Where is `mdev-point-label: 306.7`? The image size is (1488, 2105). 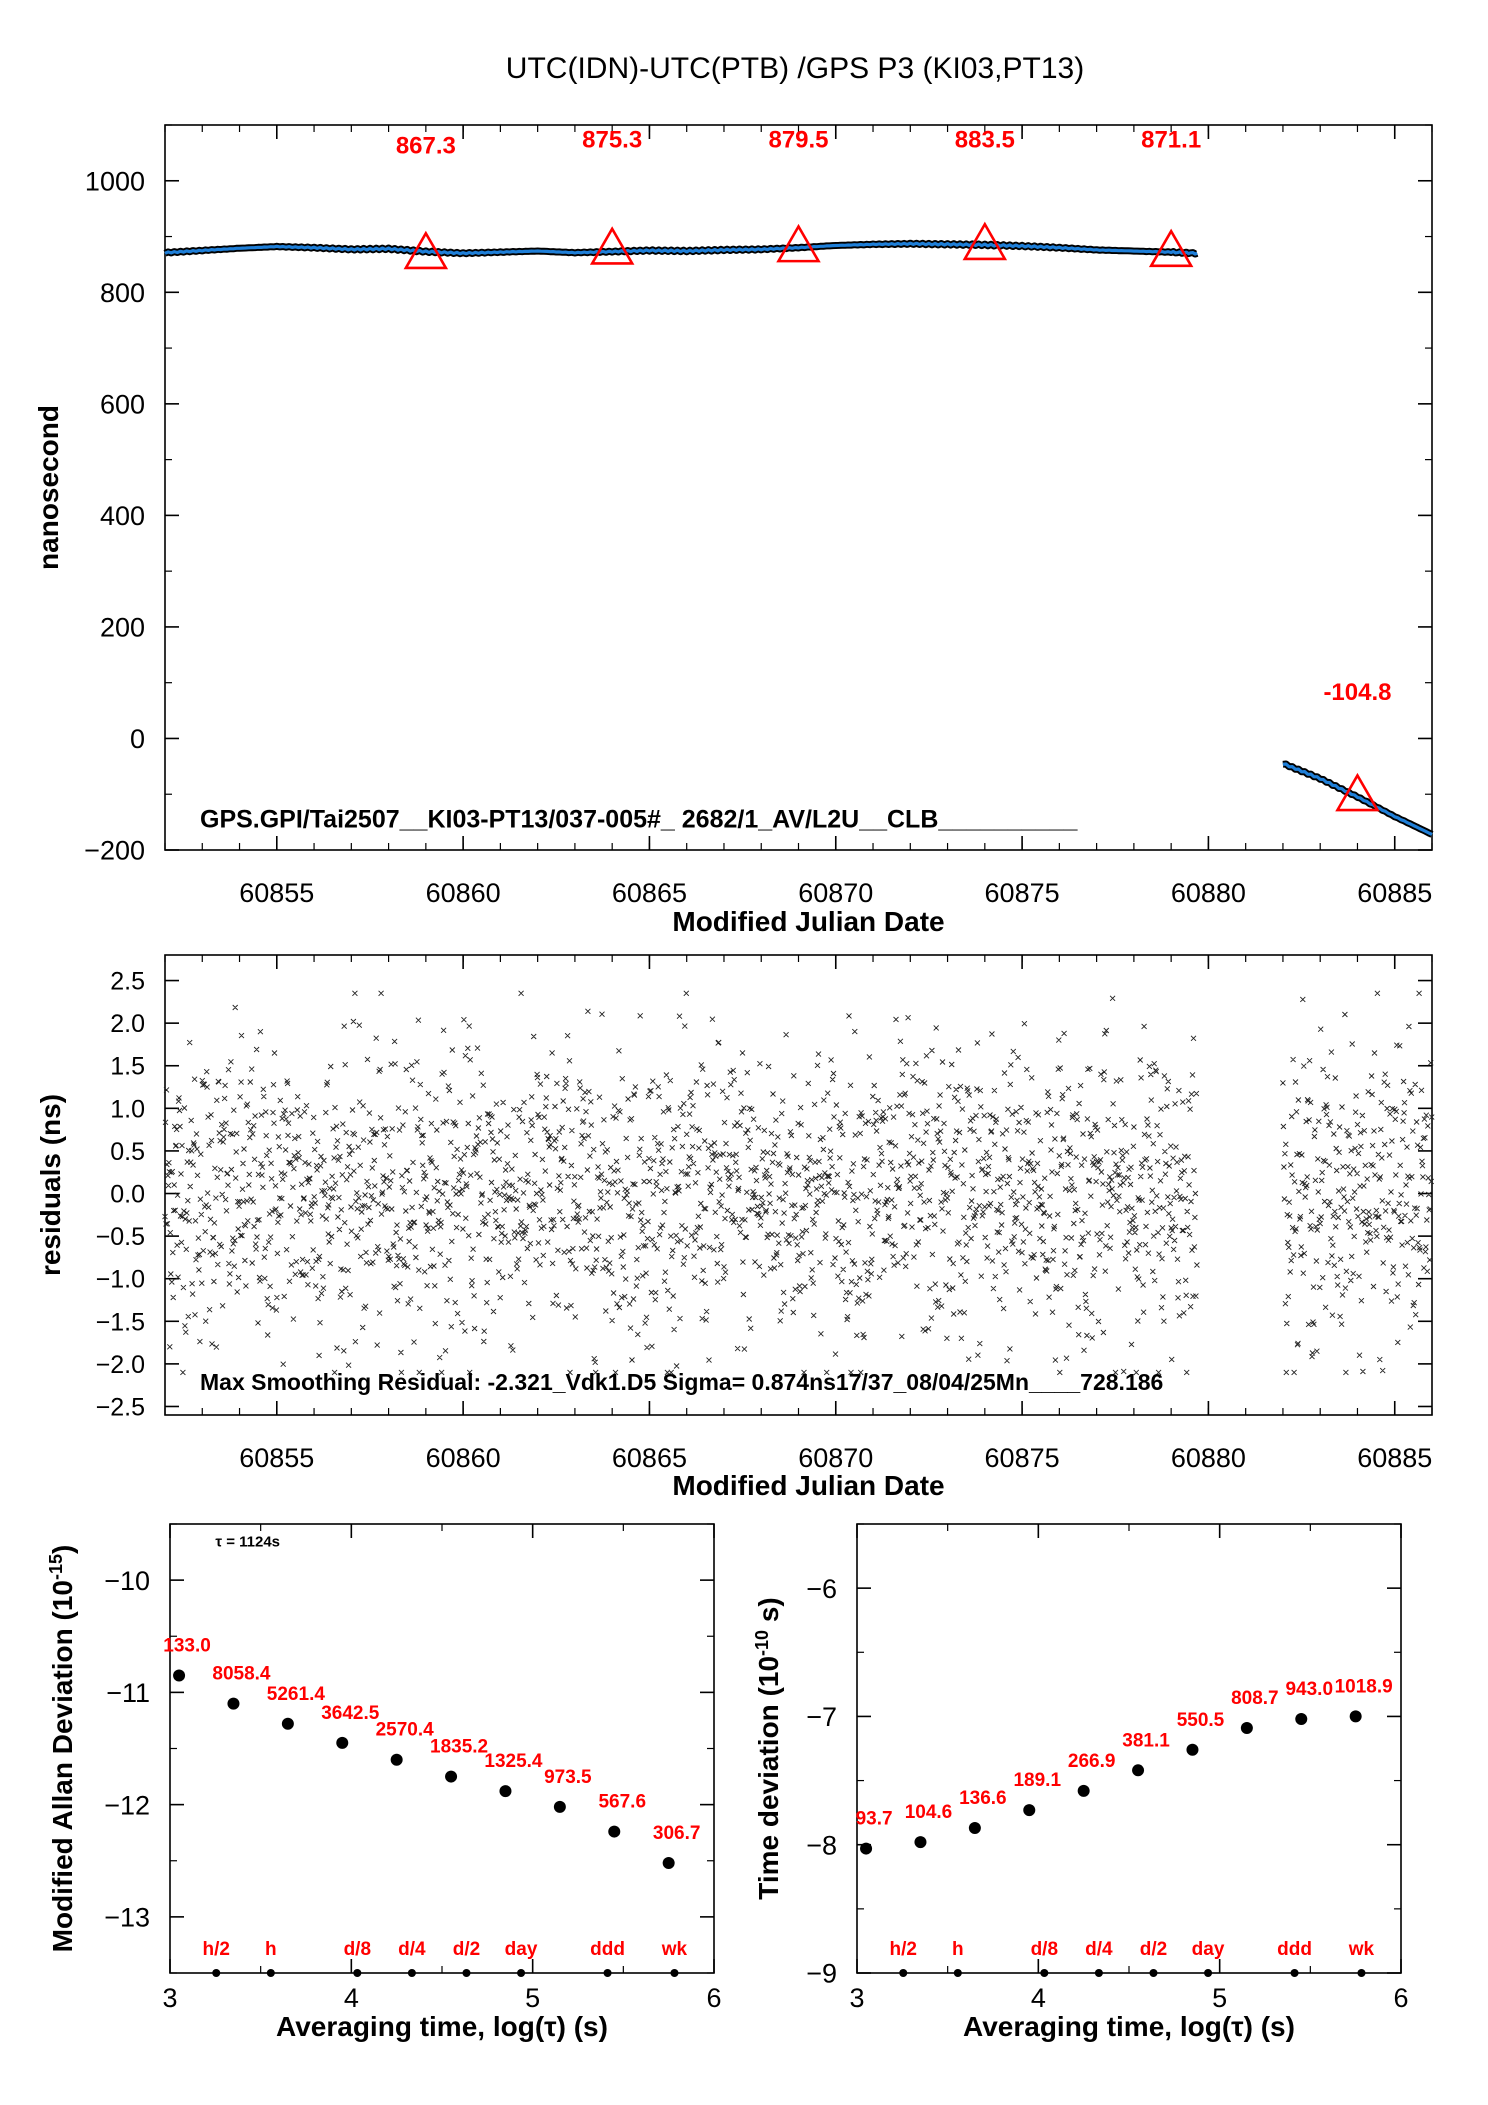 mdev-point-label: 306.7 is located at coordinates (677, 1833).